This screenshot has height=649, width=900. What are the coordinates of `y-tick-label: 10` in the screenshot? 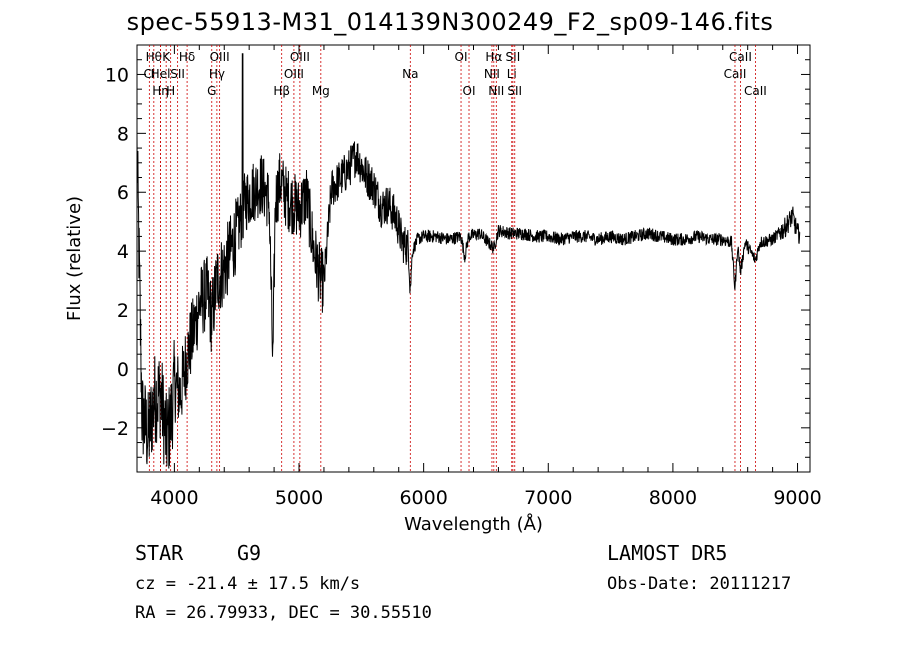 It's located at (117, 75).